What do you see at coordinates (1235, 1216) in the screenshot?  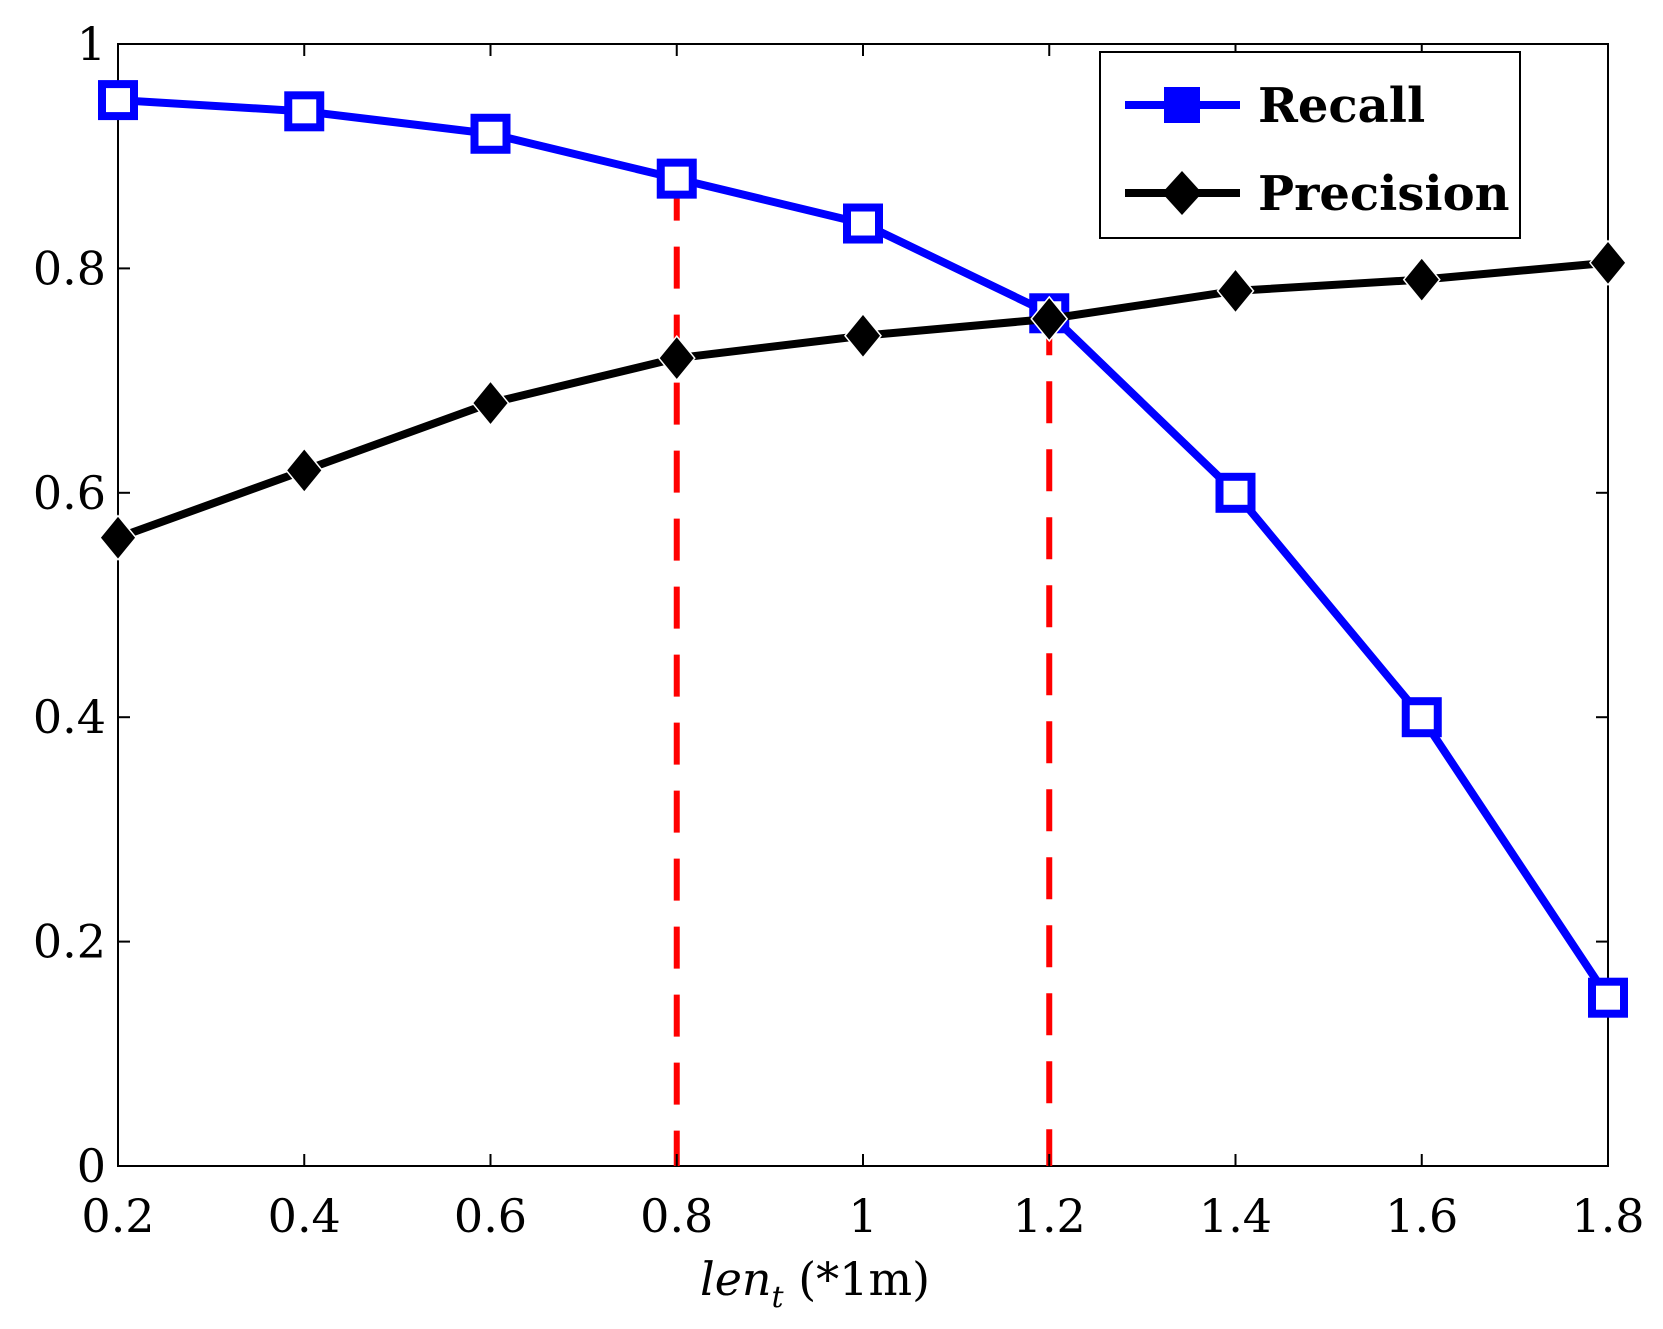 I see `x-tick-label: 1.4` at bounding box center [1235, 1216].